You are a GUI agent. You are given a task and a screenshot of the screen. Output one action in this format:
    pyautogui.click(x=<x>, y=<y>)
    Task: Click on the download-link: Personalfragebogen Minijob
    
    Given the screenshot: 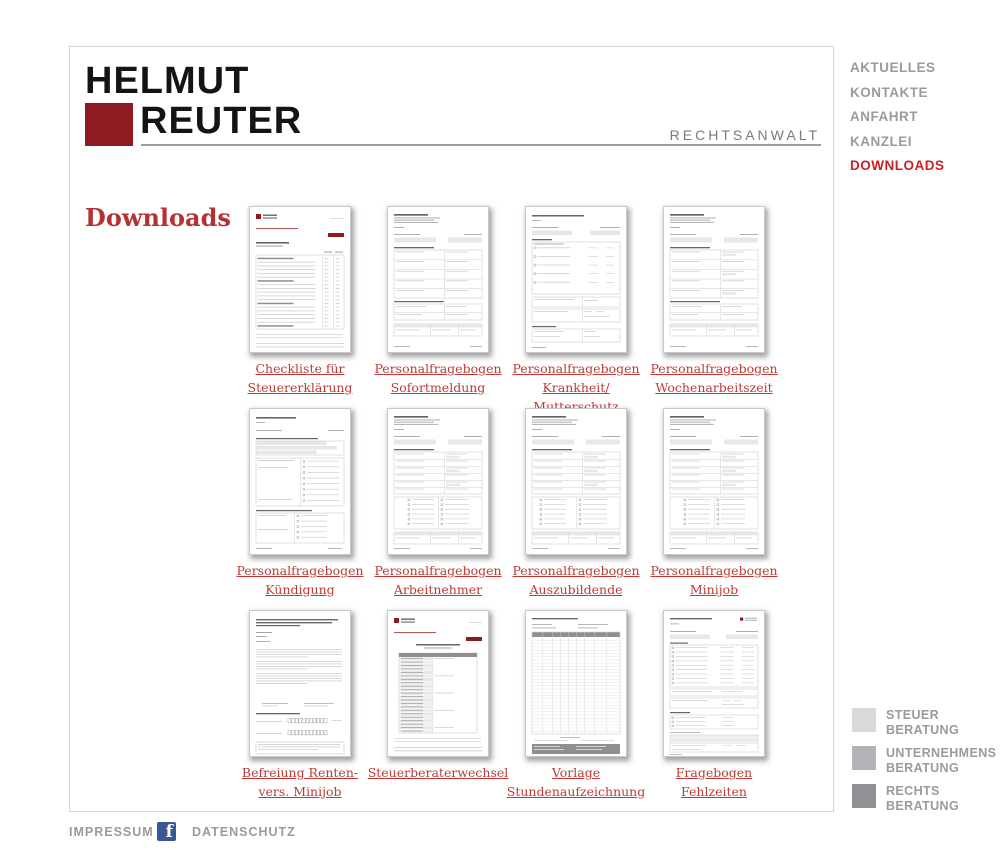 What is the action you would take?
    pyautogui.click(x=714, y=580)
    